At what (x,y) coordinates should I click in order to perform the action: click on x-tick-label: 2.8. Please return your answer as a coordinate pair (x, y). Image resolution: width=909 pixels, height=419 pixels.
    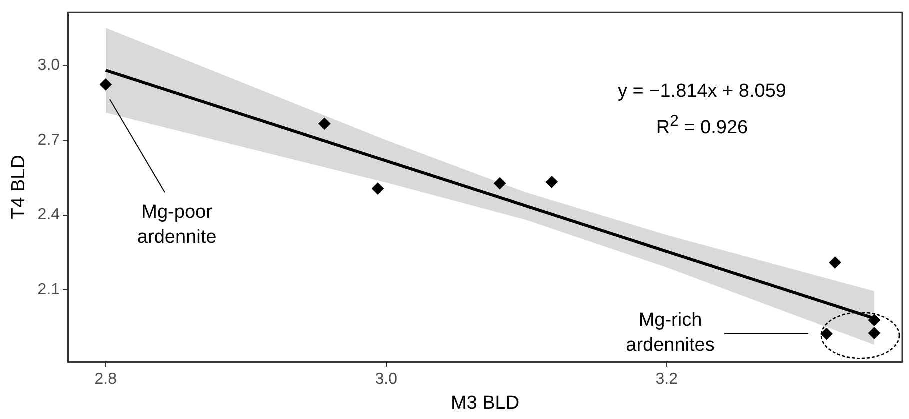
    Looking at the image, I should click on (106, 379).